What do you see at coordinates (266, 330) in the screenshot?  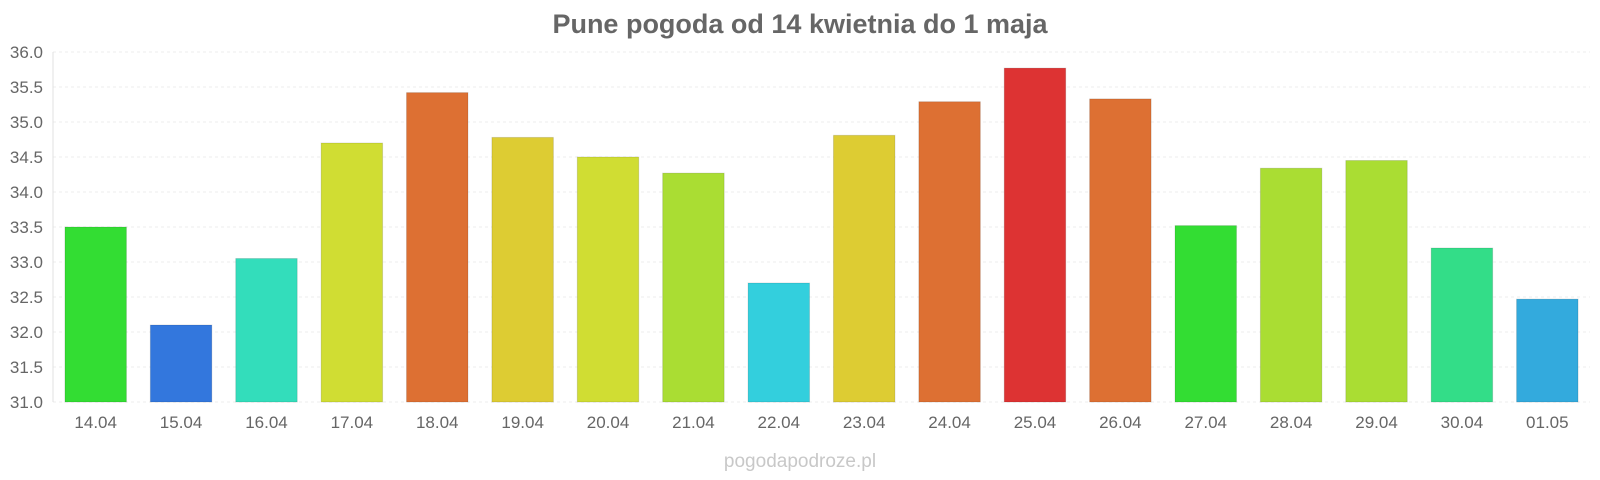 I see `bar-16.04` at bounding box center [266, 330].